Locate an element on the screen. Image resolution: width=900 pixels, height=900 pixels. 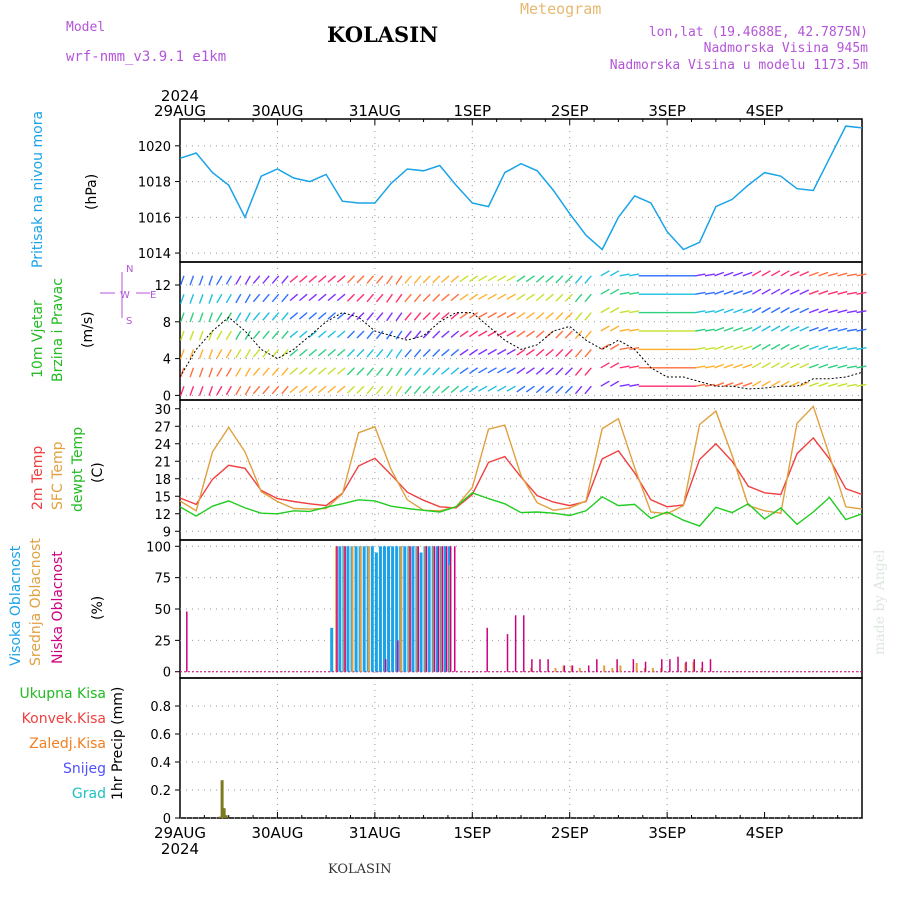
precip-tick-label: 0 is located at coordinates (167, 819).